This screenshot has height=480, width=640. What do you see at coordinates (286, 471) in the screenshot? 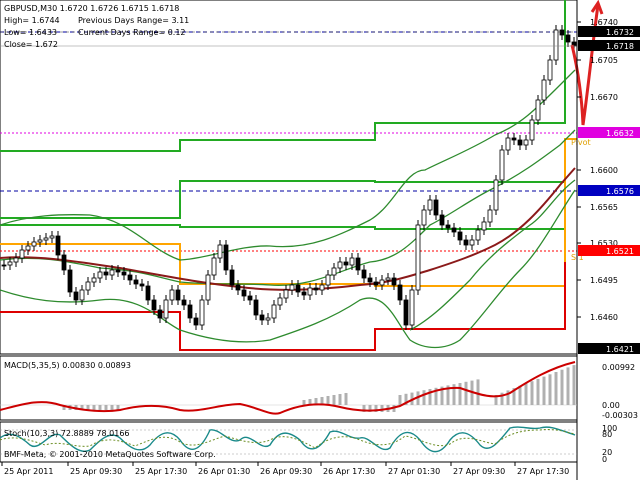
I see `time-tick-label: 26 Apr 09:30` at bounding box center [286, 471].